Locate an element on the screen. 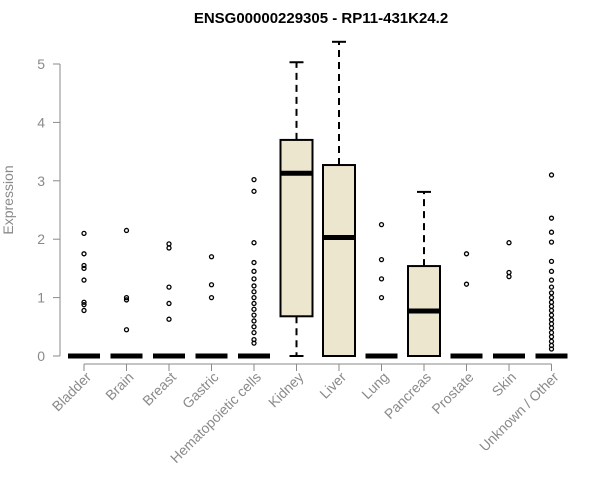  x-tick-label: Prostate is located at coordinates (452, 393).